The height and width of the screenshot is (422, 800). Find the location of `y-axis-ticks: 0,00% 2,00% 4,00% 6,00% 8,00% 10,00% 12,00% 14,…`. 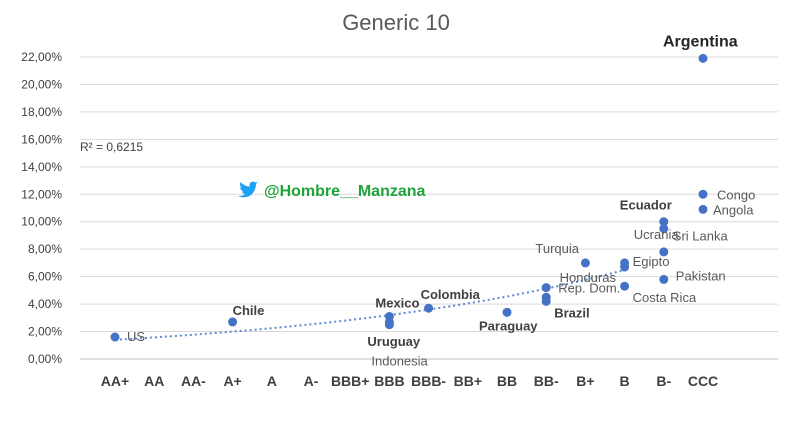

y-axis-ticks: 0,00% 2,00% 4,00% 6,00% 8,00% 10,00% 12,00% 14,… is located at coordinates (41, 208).